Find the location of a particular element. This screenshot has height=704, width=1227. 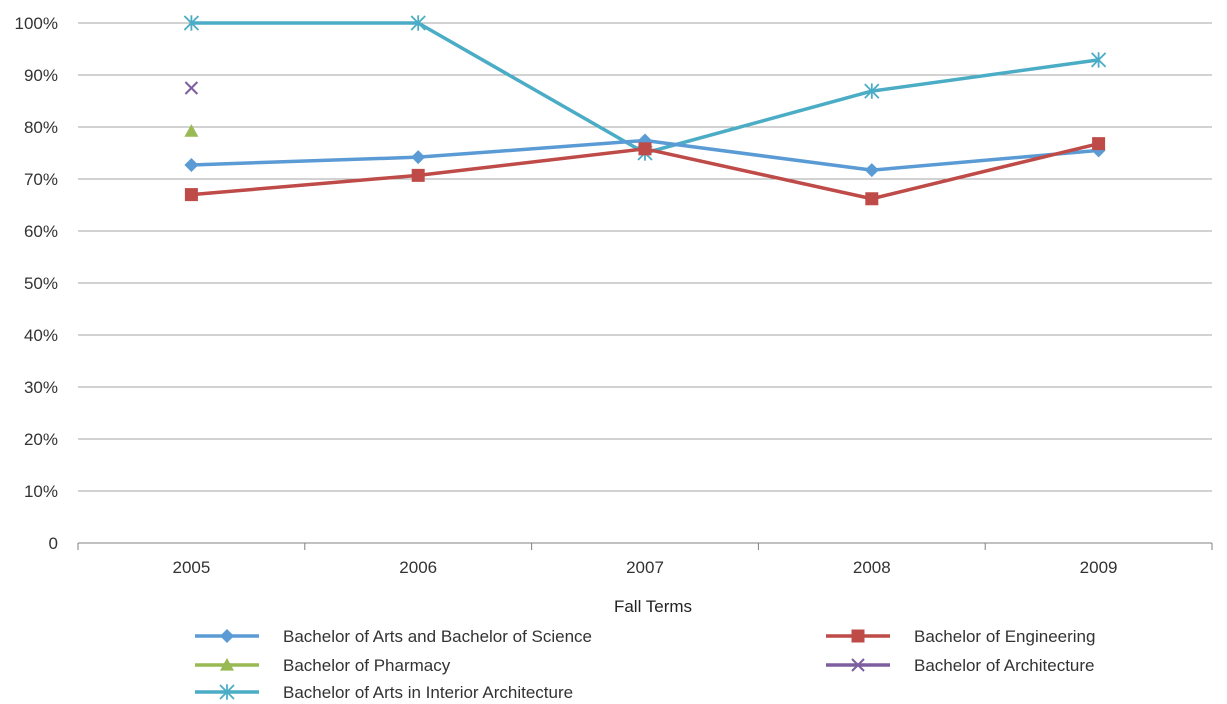

x-tick-label: 2006 is located at coordinates (418, 567).